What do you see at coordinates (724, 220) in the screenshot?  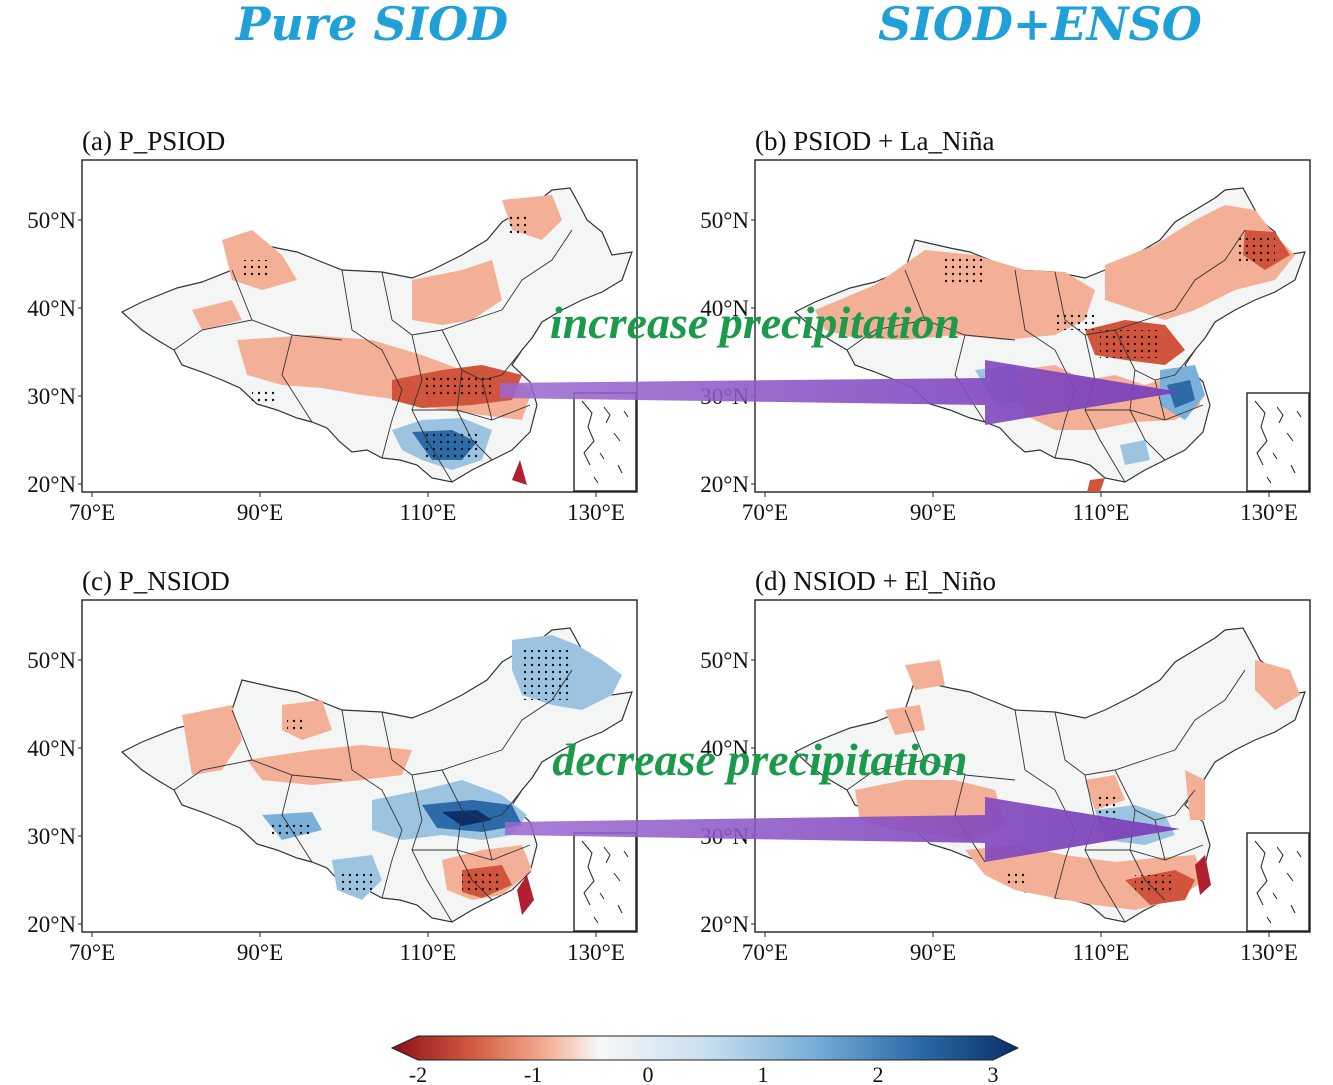 I see `panel-b-lat-label: 50°N` at bounding box center [724, 220].